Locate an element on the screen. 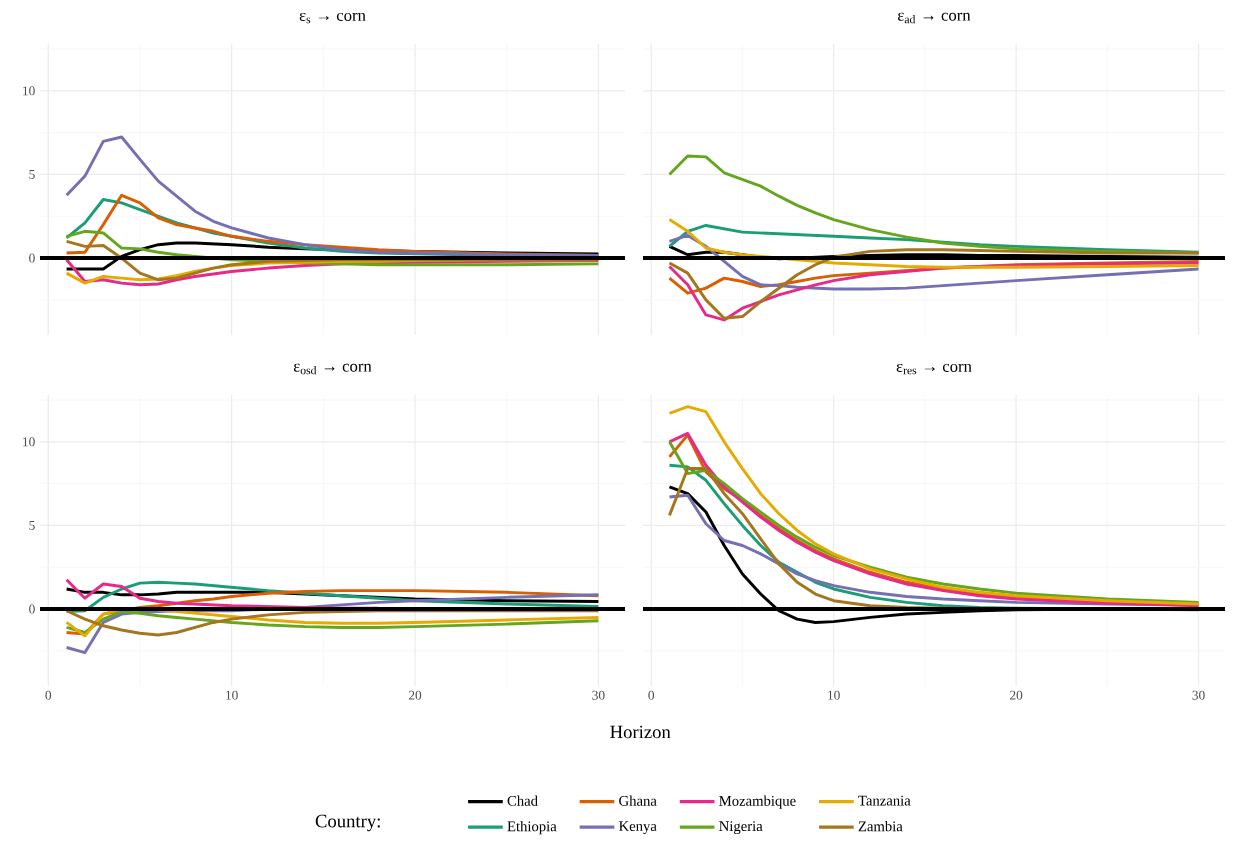  legend-label: Mozambique is located at coordinates (757, 802).